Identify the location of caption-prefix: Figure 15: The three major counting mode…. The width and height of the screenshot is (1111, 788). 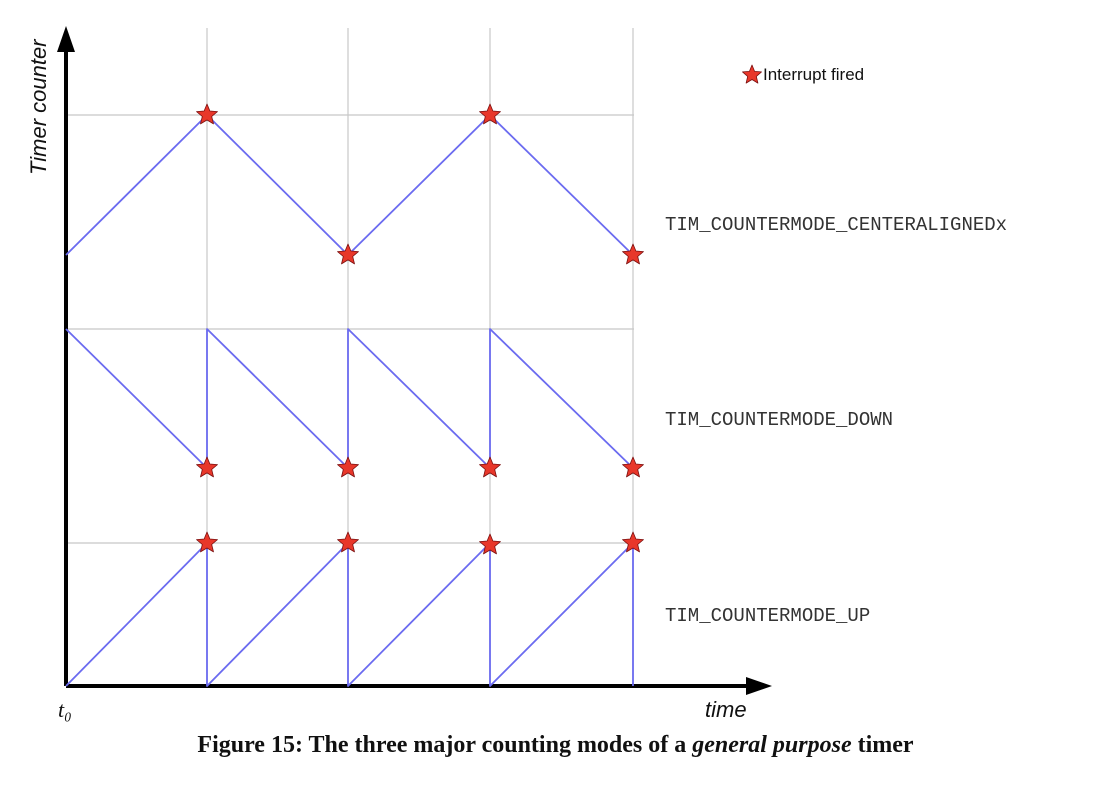
(445, 745).